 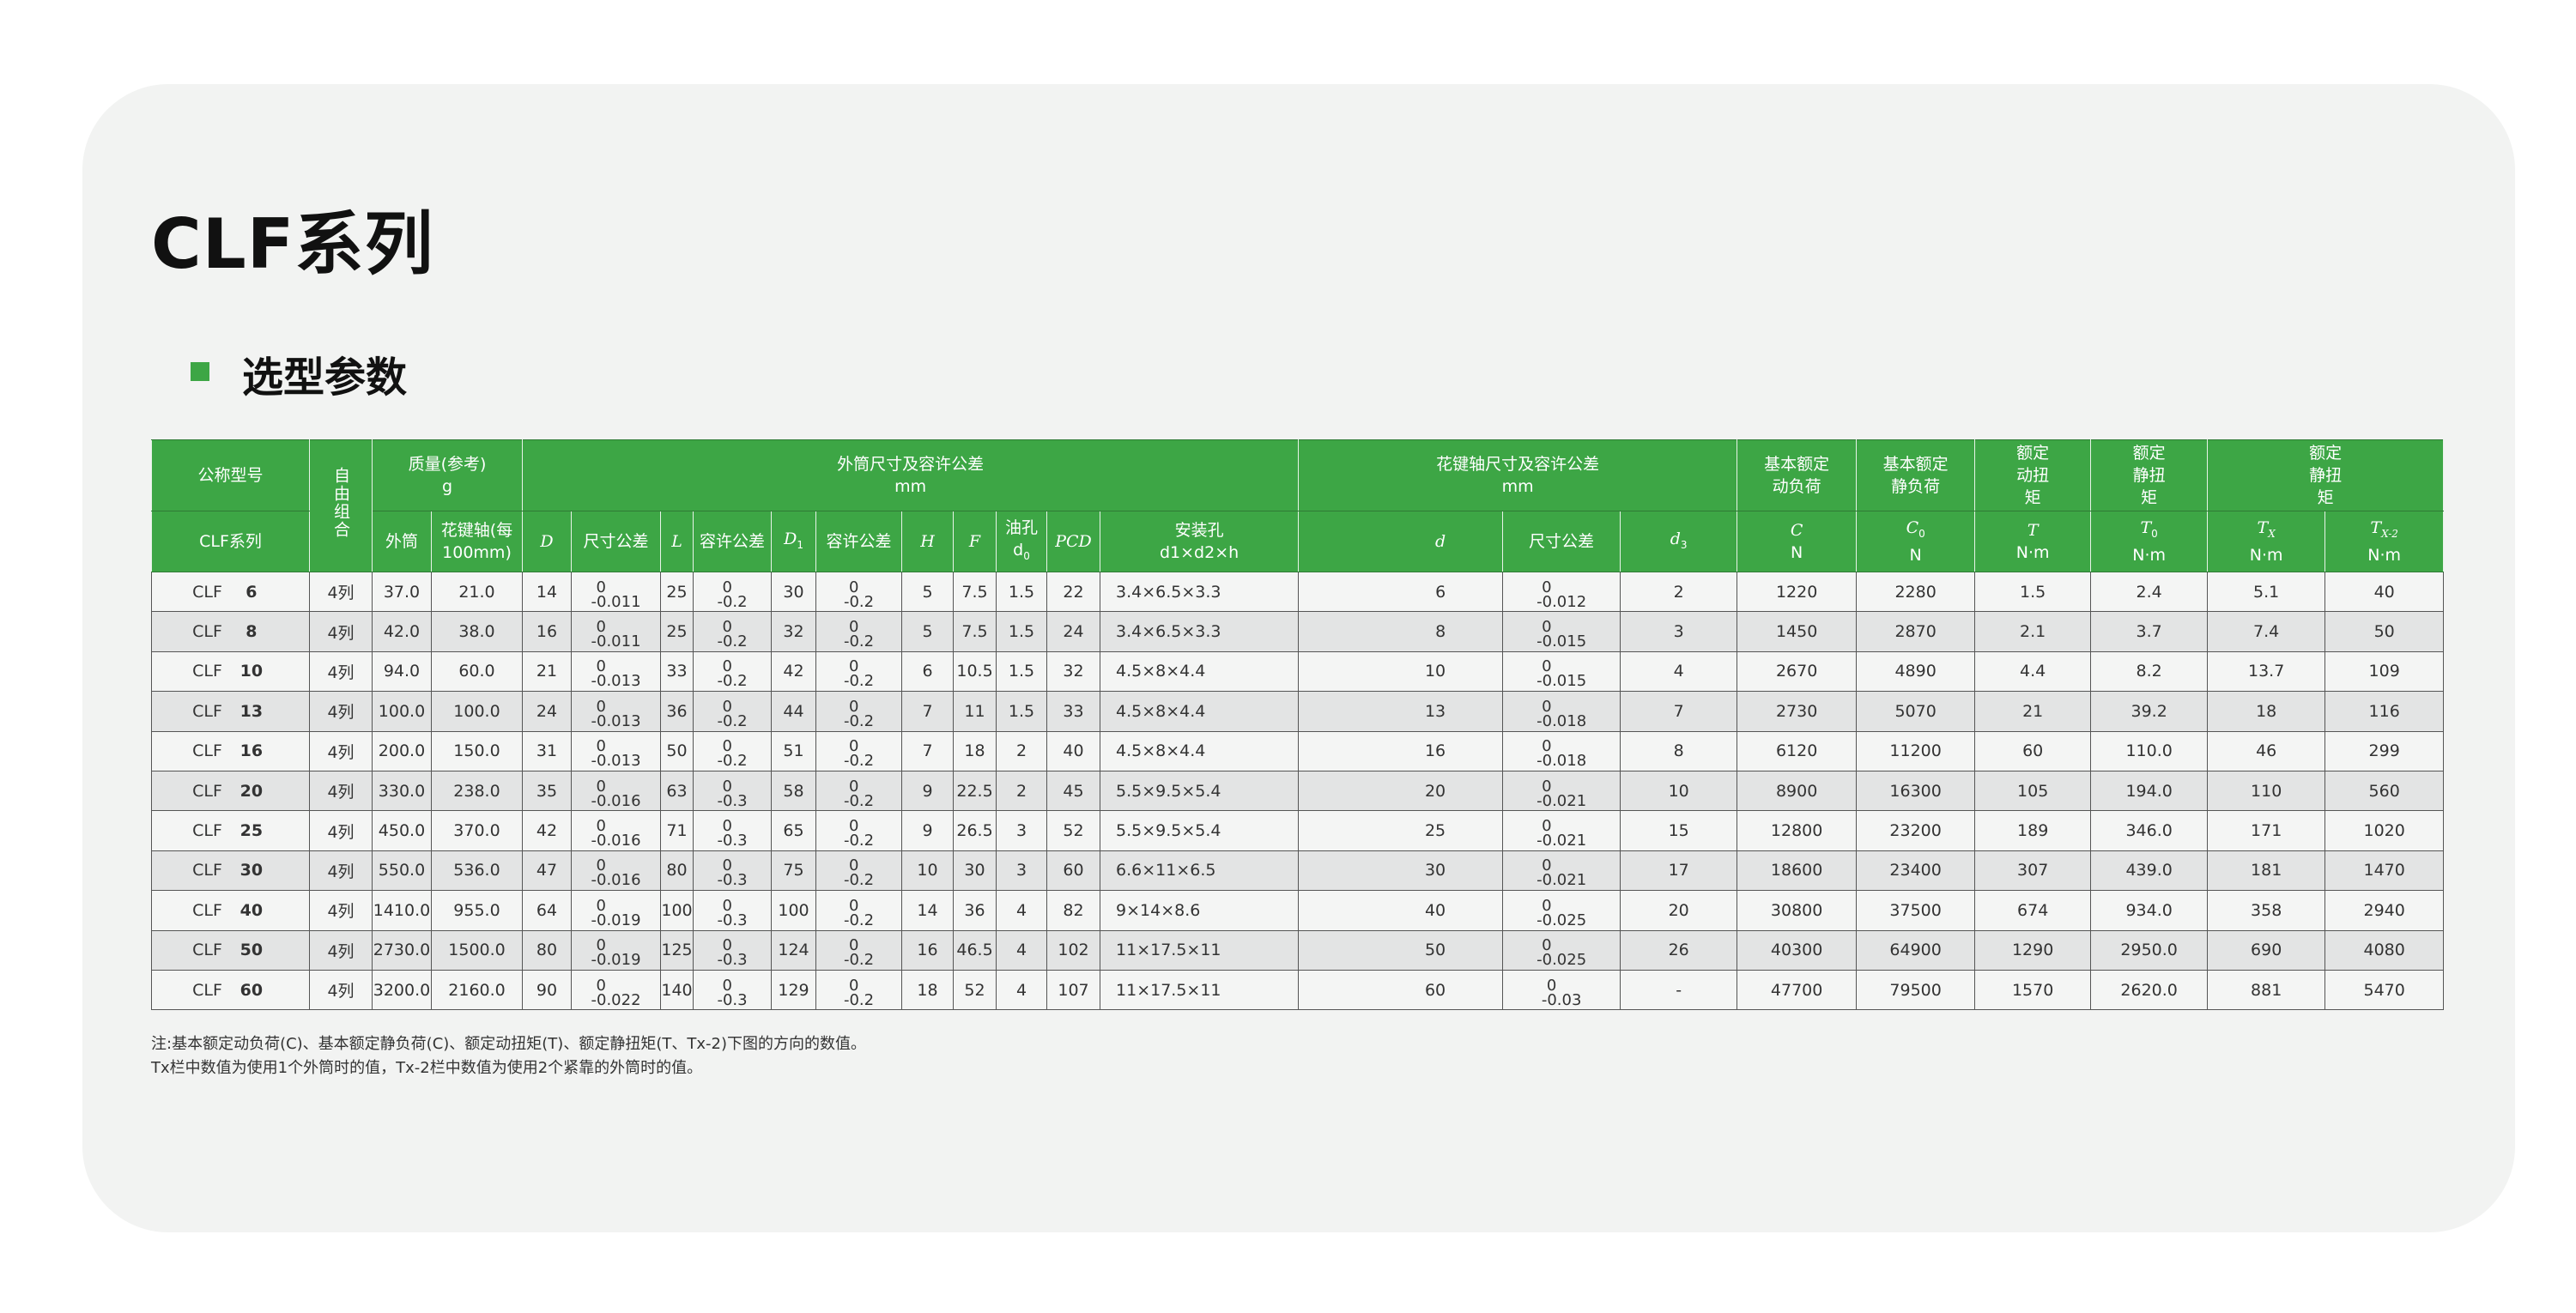 What do you see at coordinates (2149, 711) in the screenshot?
I see `cell-T0: 39.2` at bounding box center [2149, 711].